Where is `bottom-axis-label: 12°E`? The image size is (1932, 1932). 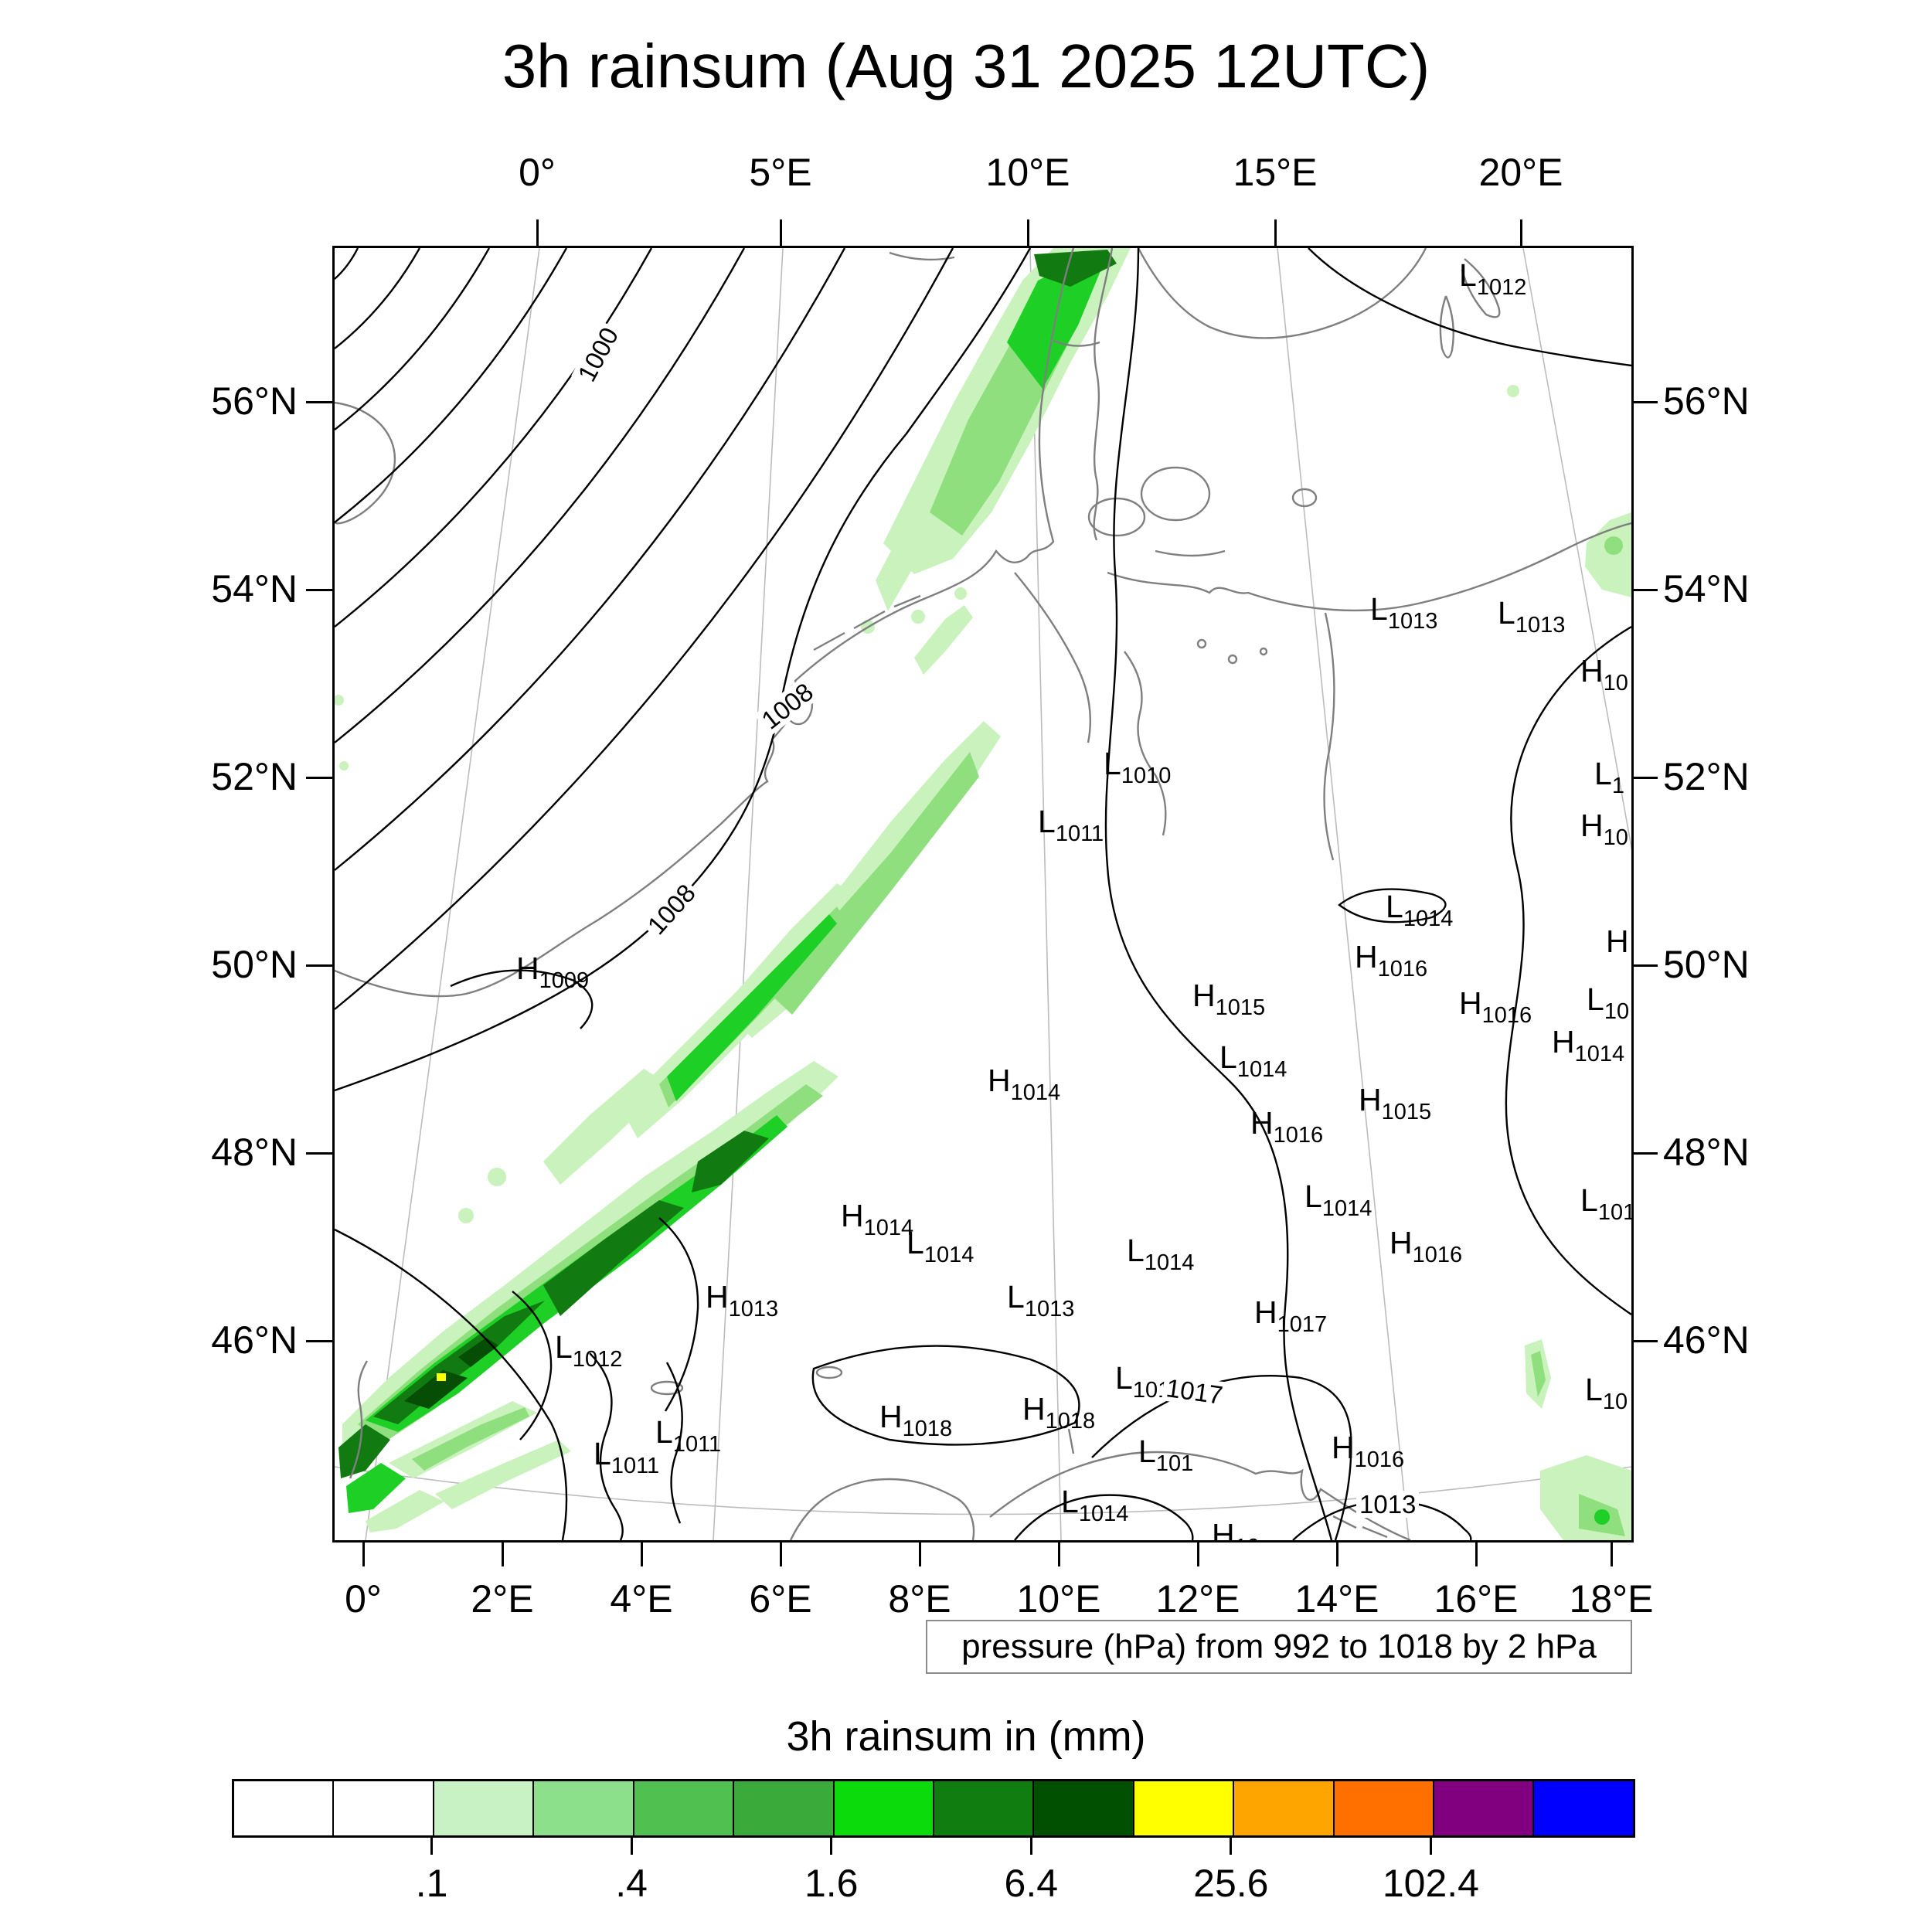 bottom-axis-label: 12°E is located at coordinates (1198, 1599).